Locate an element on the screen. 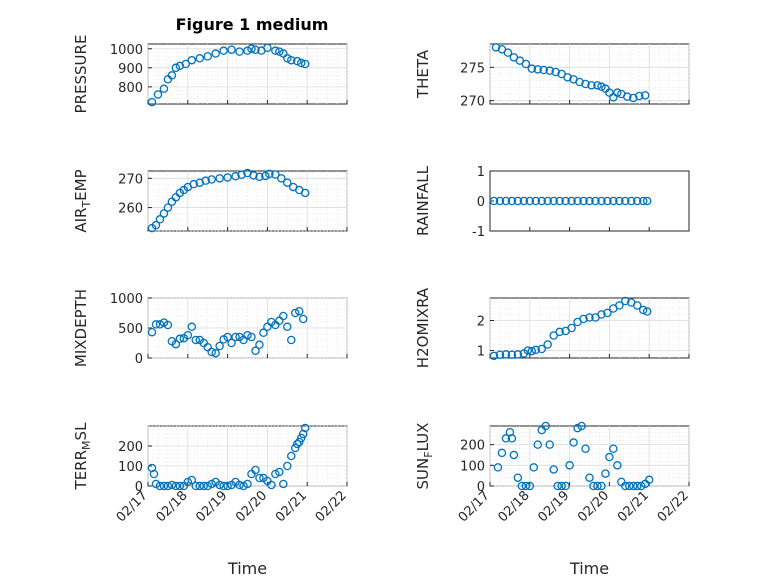 The height and width of the screenshot is (583, 778). panel-theta: 270 275 THETA is located at coordinates (552, 76).